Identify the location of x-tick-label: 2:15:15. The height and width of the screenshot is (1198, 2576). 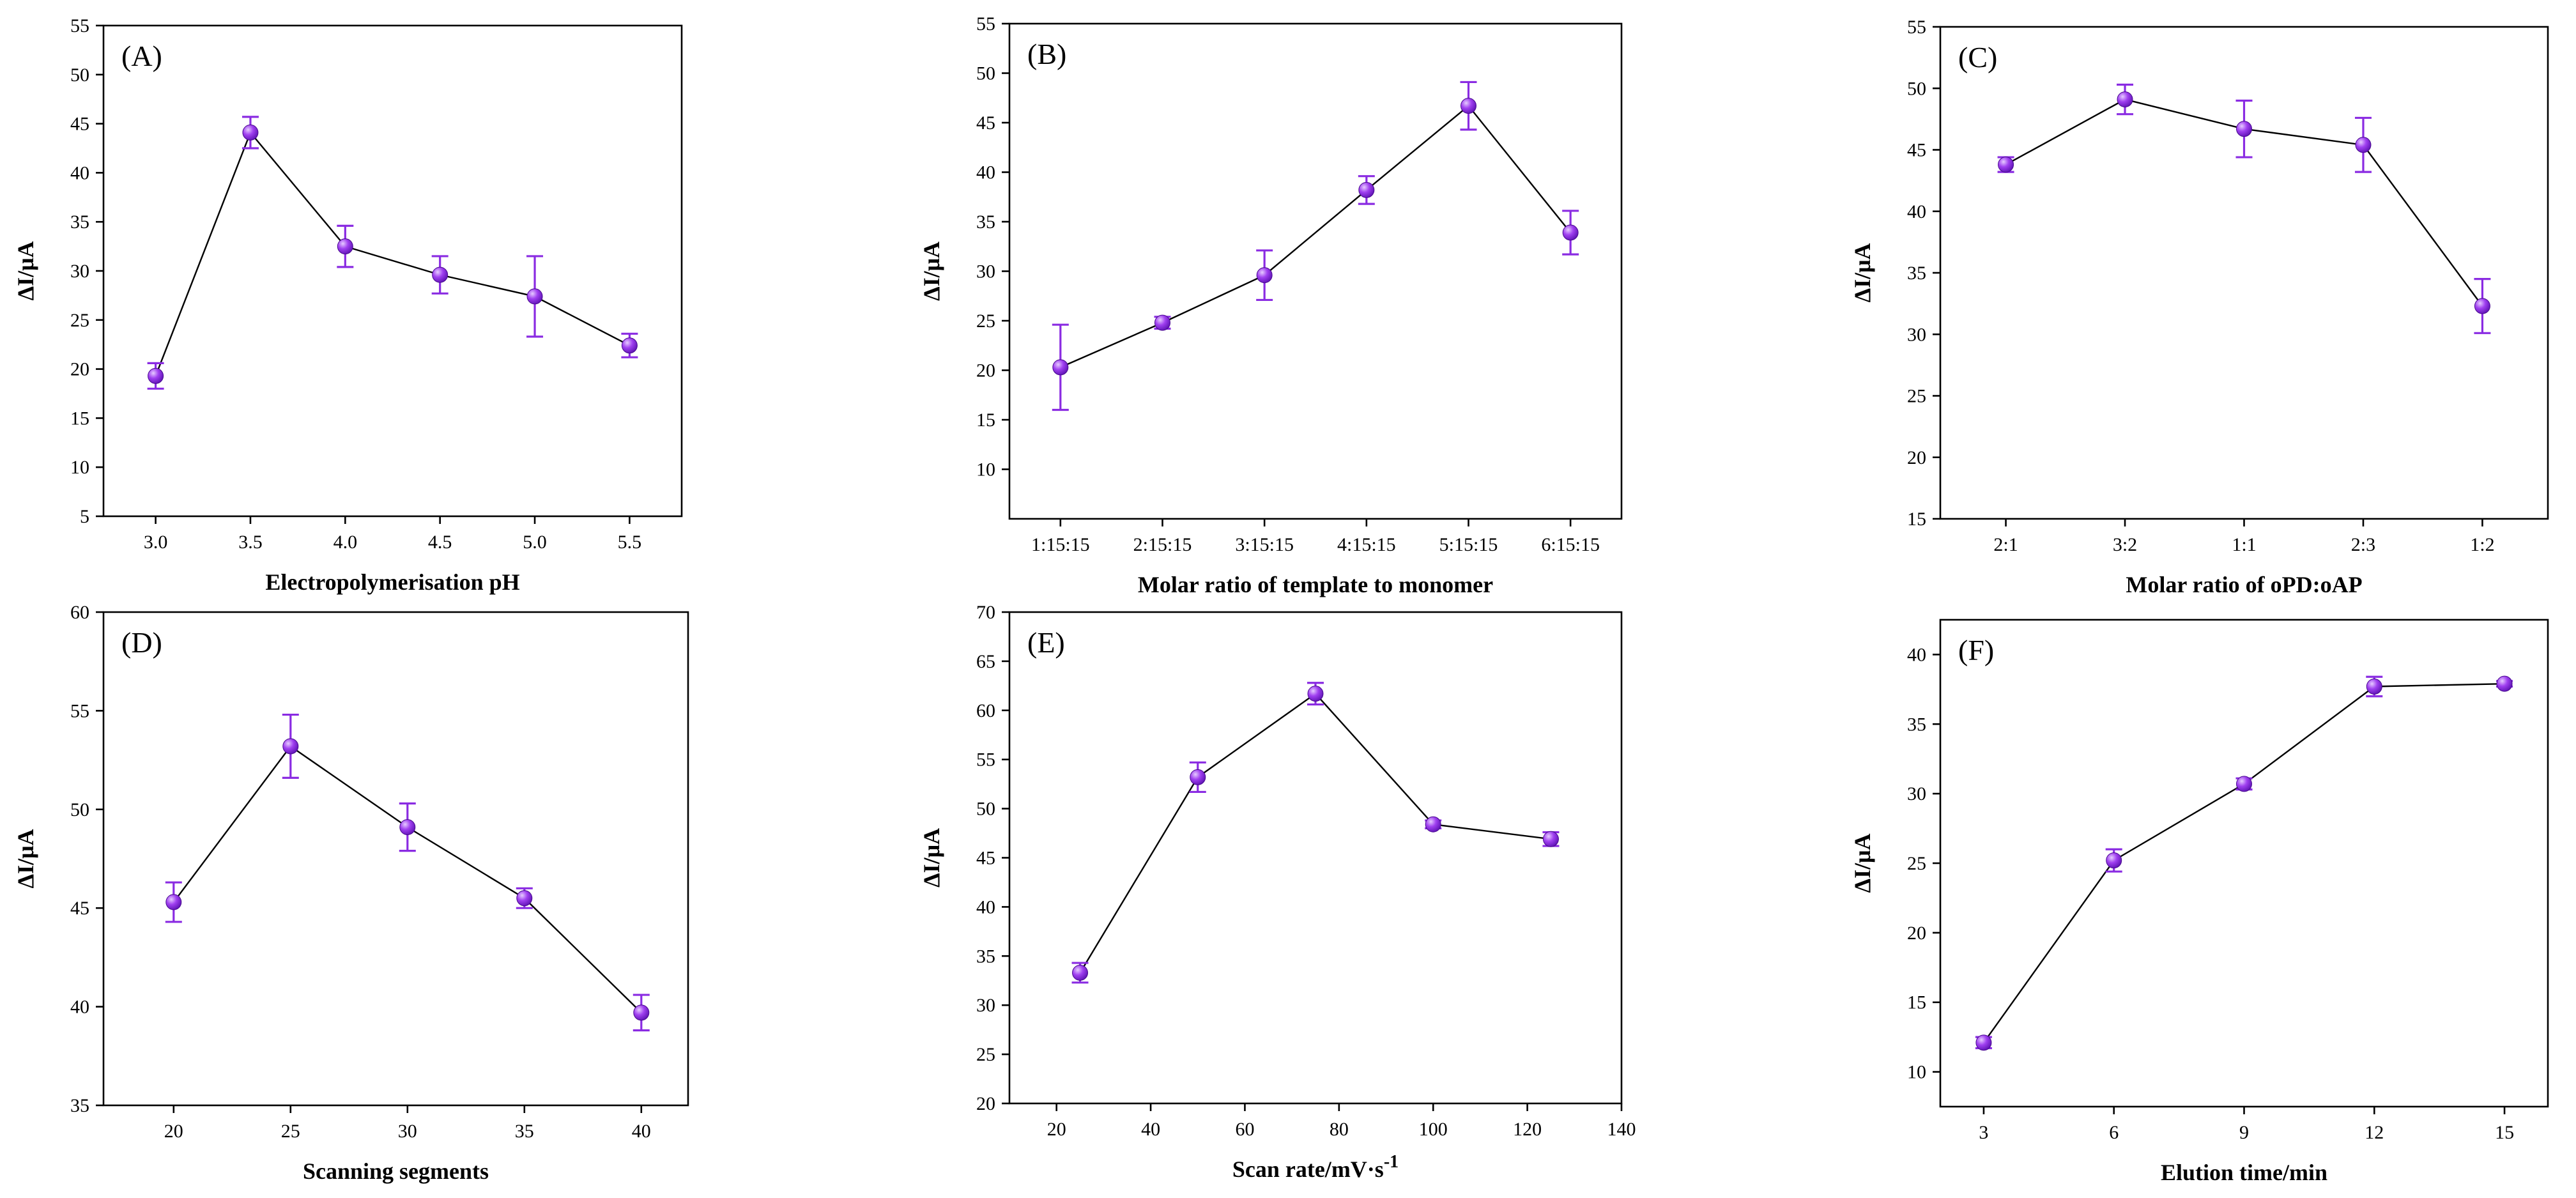
(1162, 544).